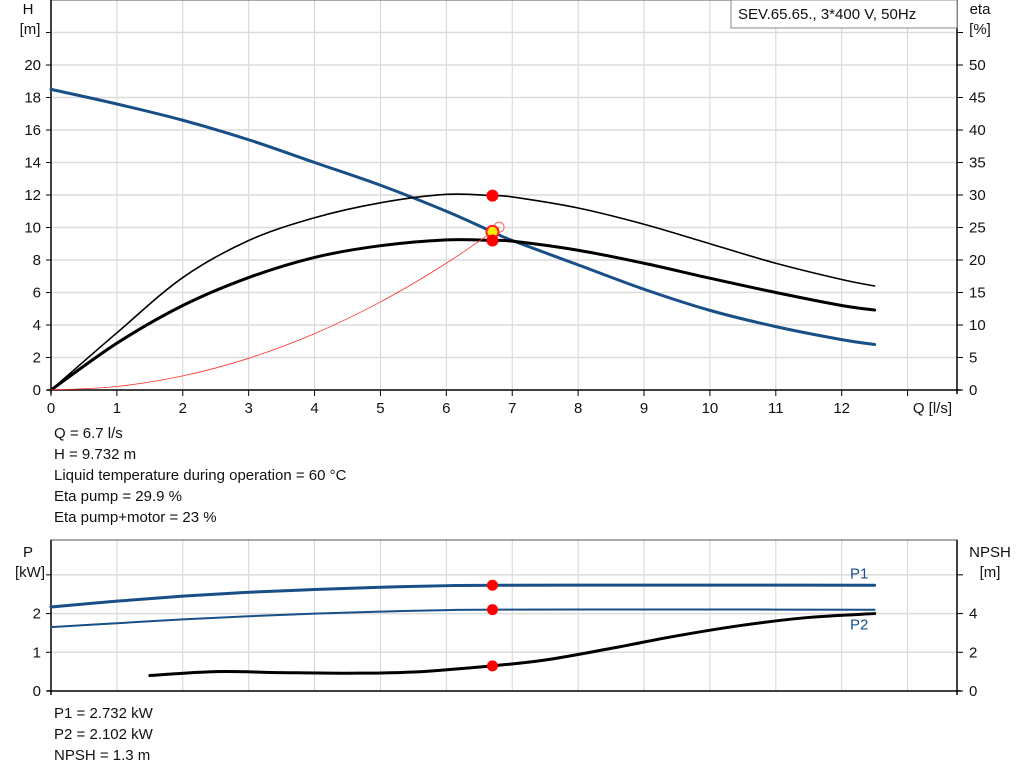 The width and height of the screenshot is (1024, 781). Describe the element at coordinates (30, 572) in the screenshot. I see `y-axis-label-left-unit: [kW]` at that location.